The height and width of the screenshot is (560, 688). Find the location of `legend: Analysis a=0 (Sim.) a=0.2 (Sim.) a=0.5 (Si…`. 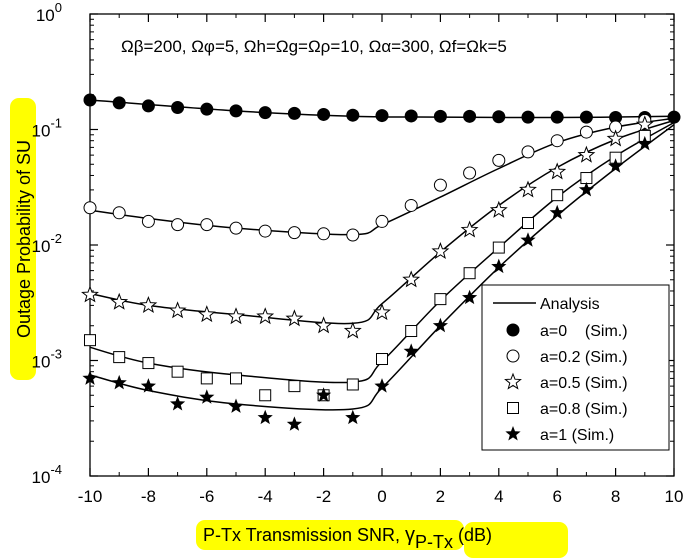

legend: Analysis a=0 (Sim.) a=0.2 (Sim.) a=0.5 (Si… is located at coordinates (575, 367).